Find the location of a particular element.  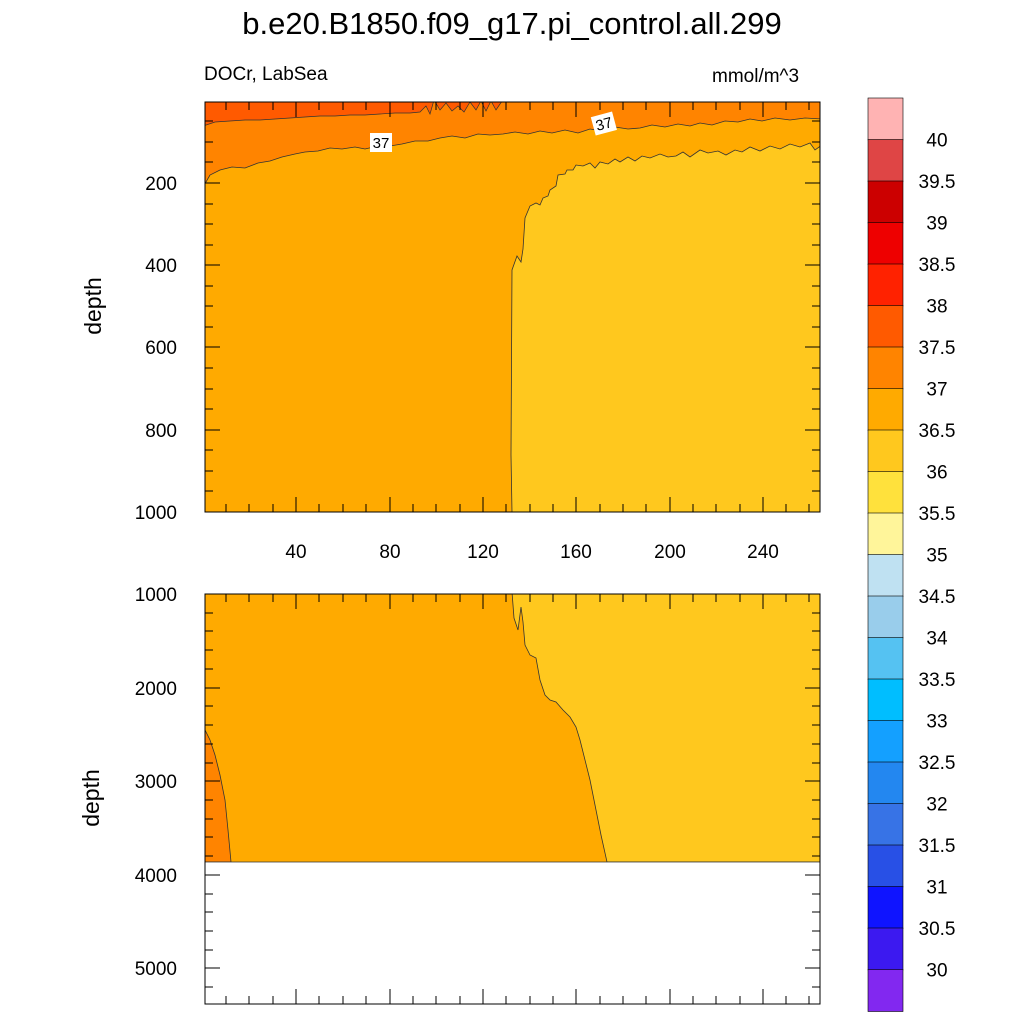

upper-contour-labels: 37 37 is located at coordinates (493, 131).